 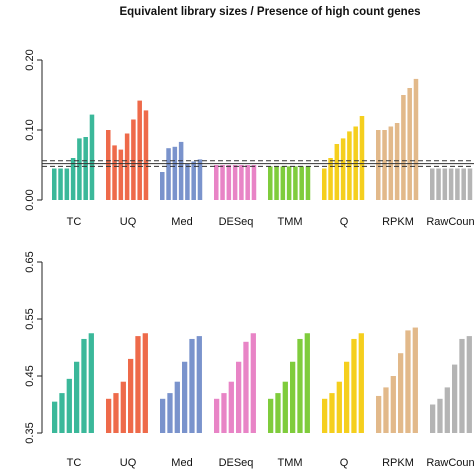 What do you see at coordinates (236, 222) in the screenshot?
I see `x-label: DESeq` at bounding box center [236, 222].